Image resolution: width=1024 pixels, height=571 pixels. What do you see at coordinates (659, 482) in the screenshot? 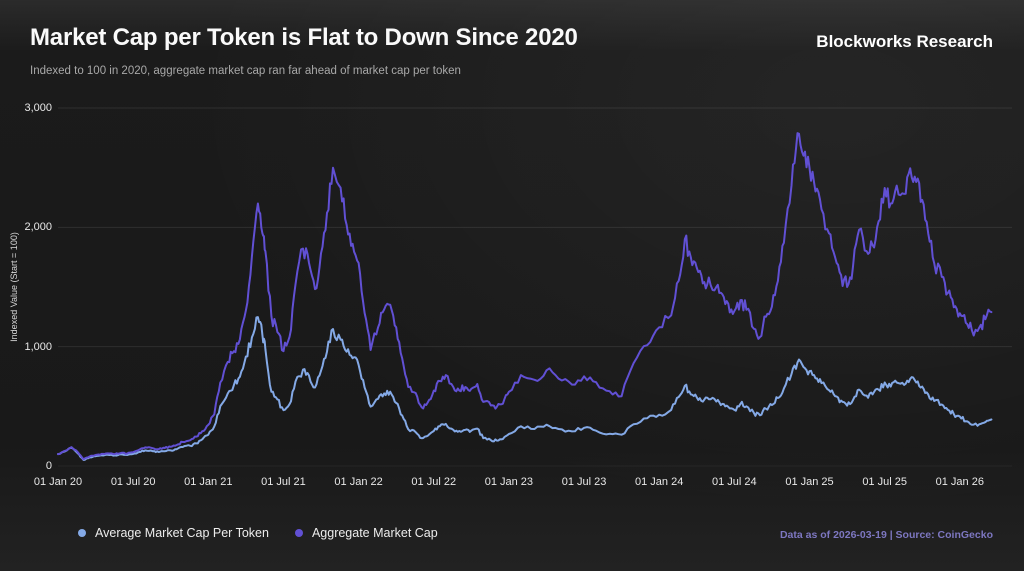
I see `x-tick-label: 01 Jan 24` at bounding box center [659, 482].